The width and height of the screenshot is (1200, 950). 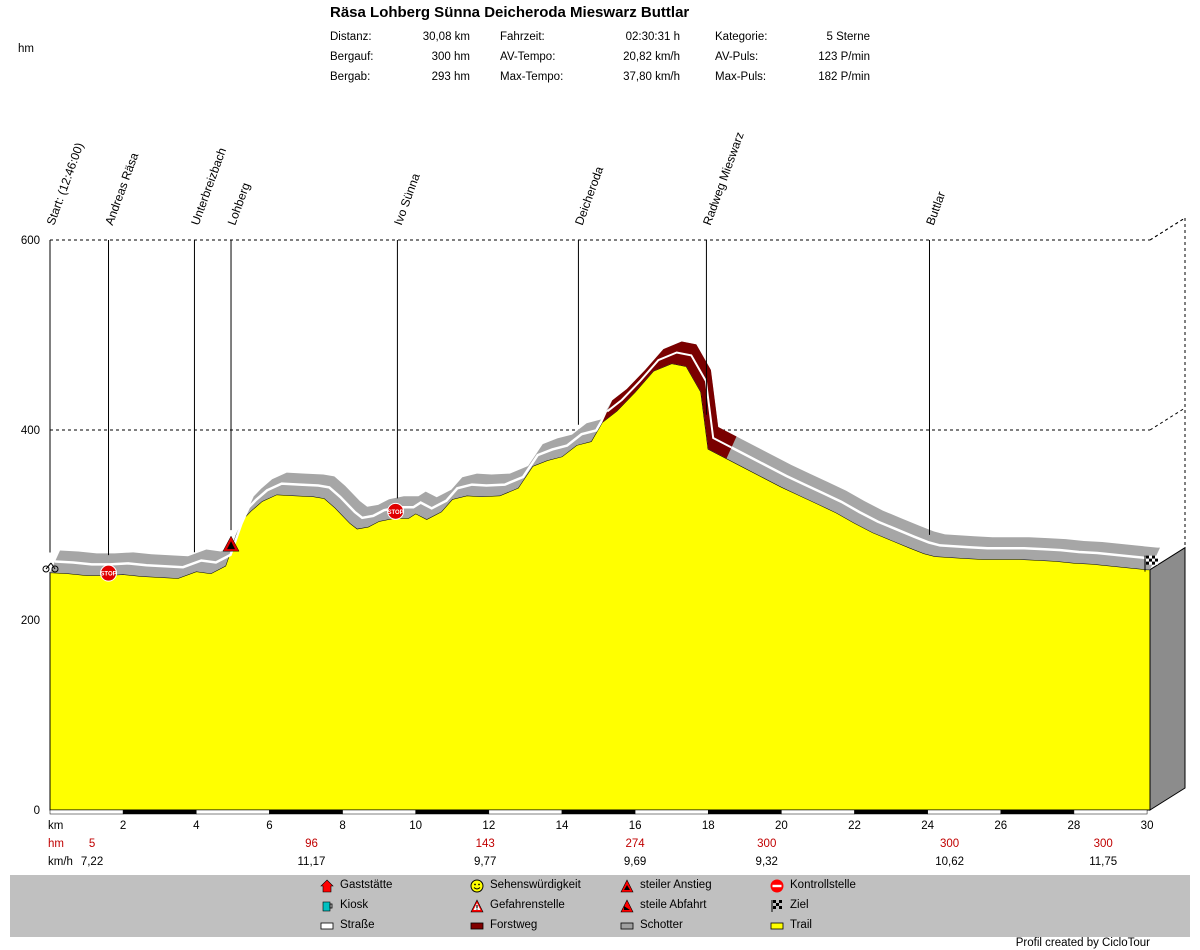 I want to click on legend-label: Trail, so click(x=801, y=925).